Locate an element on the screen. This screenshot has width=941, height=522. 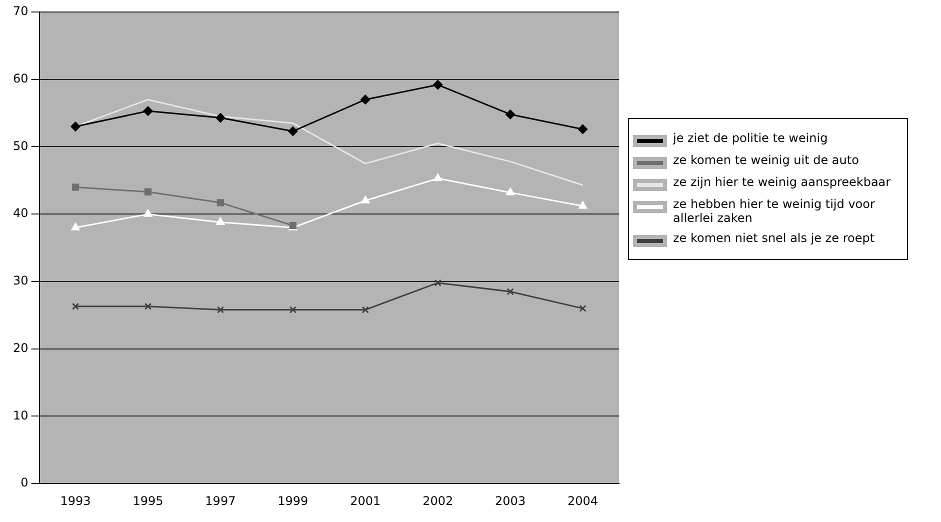
x-tick-label: 2003 is located at coordinates (510, 501).